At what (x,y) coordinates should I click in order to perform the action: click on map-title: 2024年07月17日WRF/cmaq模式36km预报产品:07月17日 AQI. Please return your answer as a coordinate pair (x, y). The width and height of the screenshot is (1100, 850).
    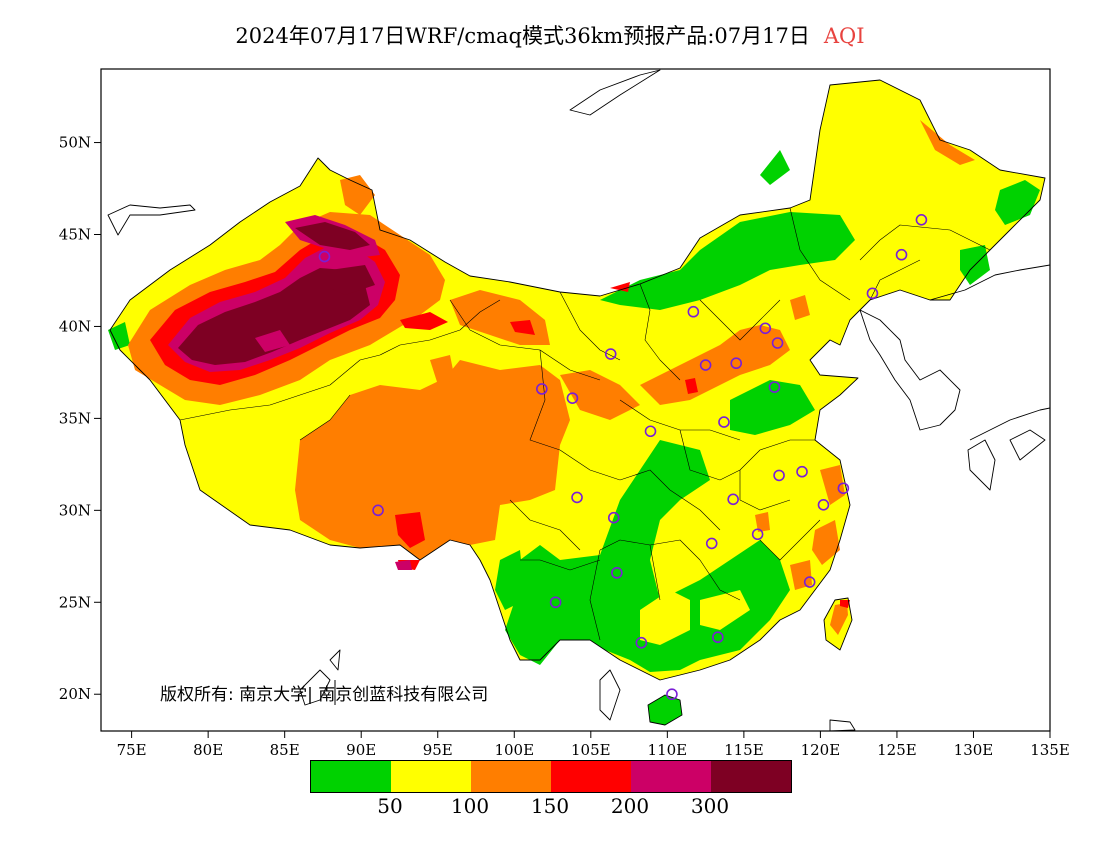
    Looking at the image, I should click on (550, 35).